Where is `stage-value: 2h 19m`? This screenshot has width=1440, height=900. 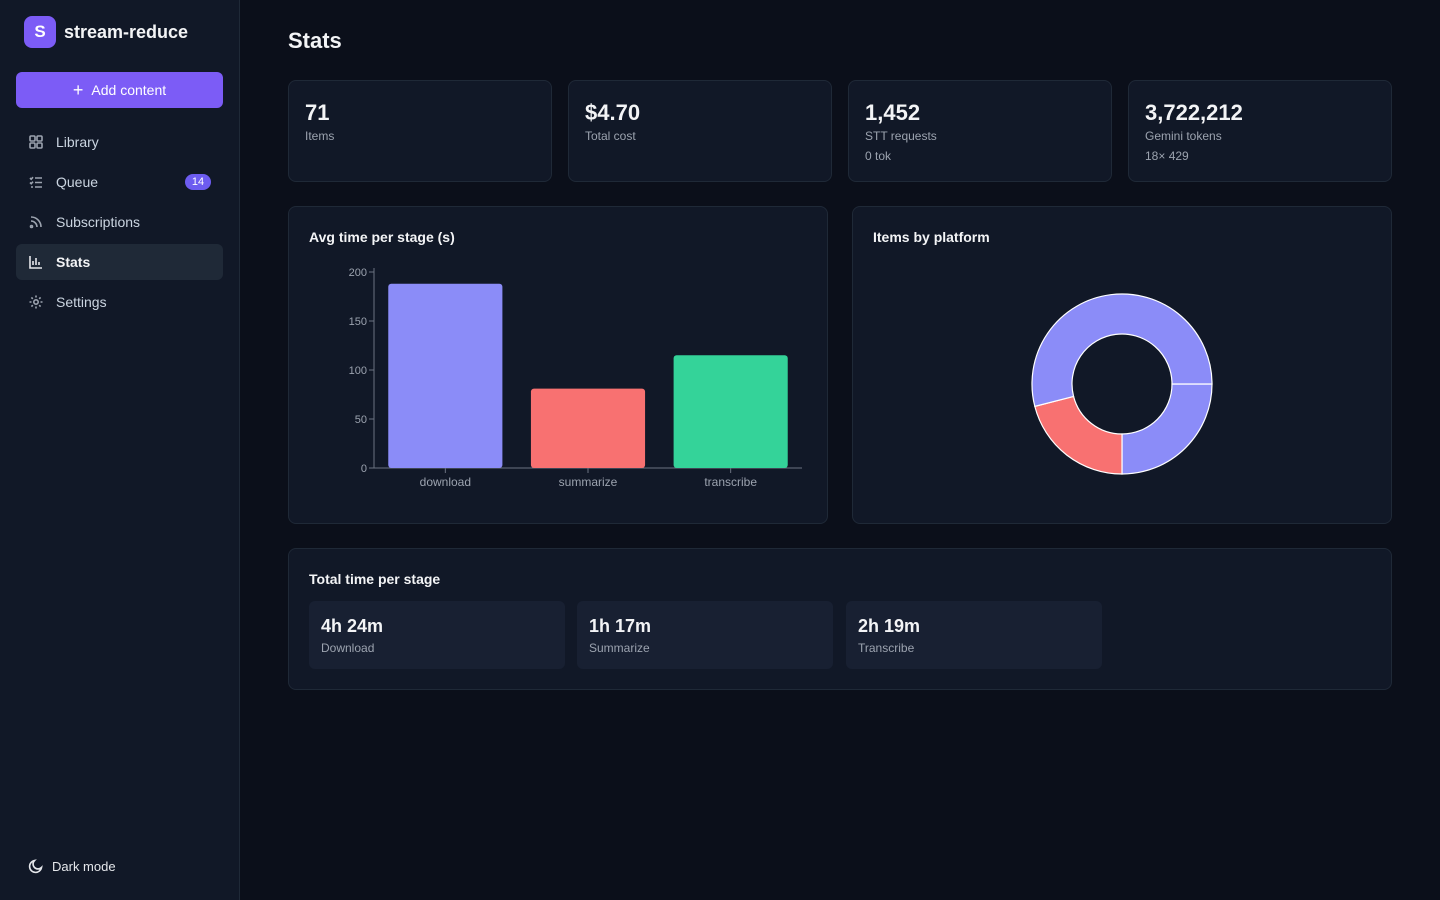
stage-value: 2h 19m is located at coordinates (889, 626).